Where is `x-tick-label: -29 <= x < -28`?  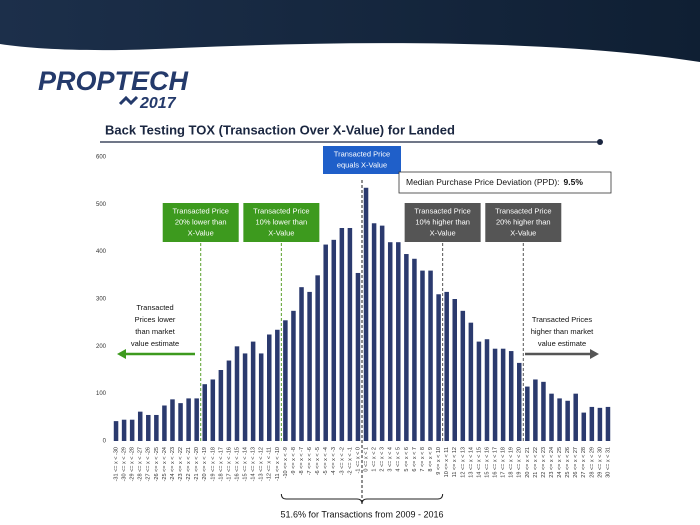 x-tick-label: -29 <= x < -28 is located at coordinates (133, 464).